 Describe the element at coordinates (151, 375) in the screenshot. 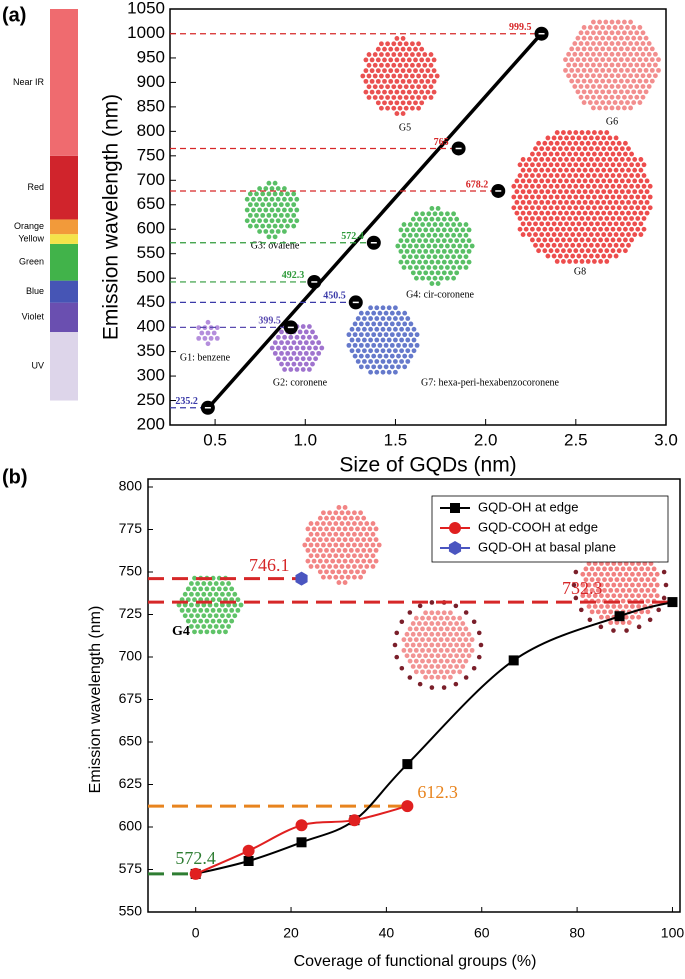

I see `y-tick-label: 300` at that location.